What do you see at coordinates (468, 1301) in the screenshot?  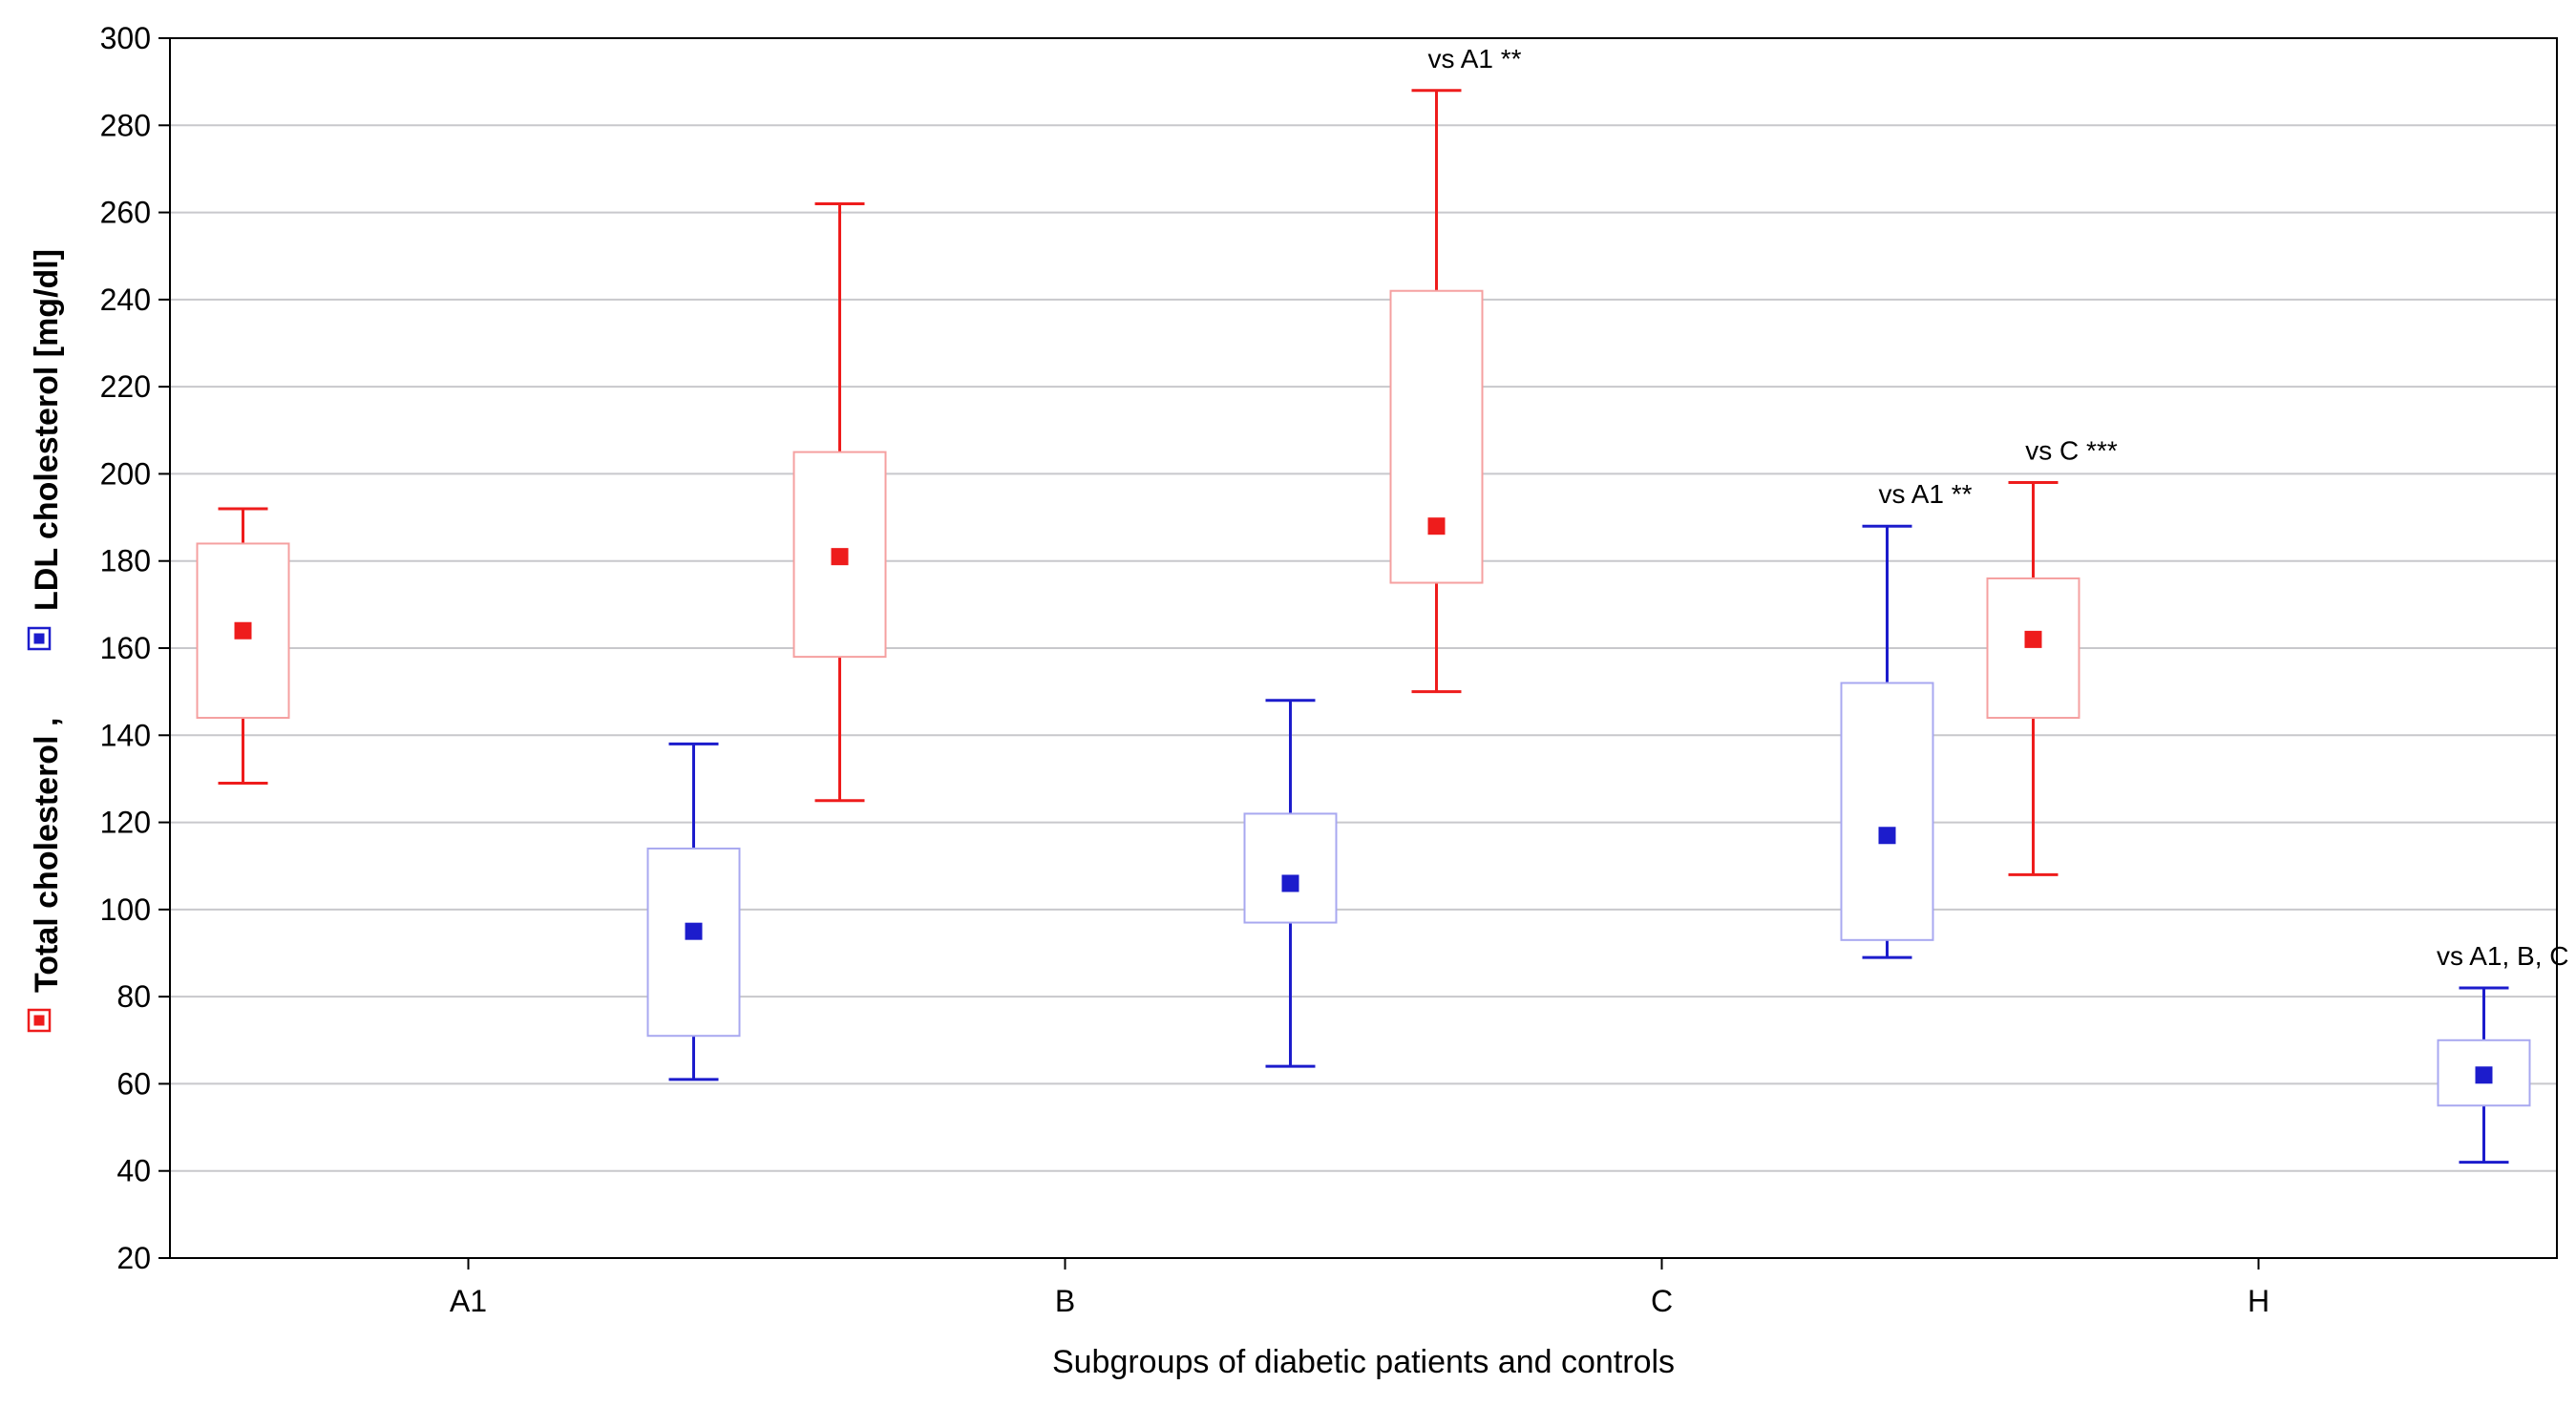 I see `x-tick-label: A1` at bounding box center [468, 1301].